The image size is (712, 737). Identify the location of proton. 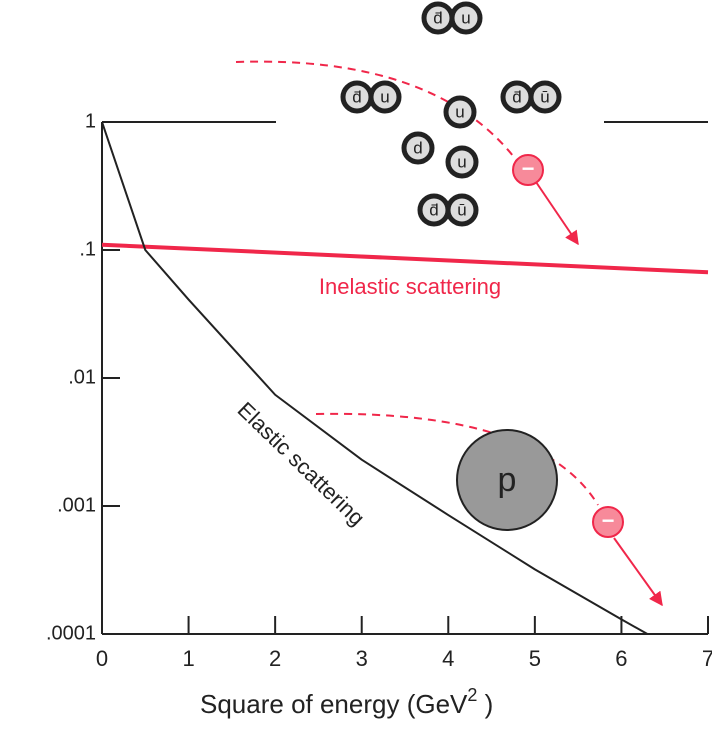
(507, 480).